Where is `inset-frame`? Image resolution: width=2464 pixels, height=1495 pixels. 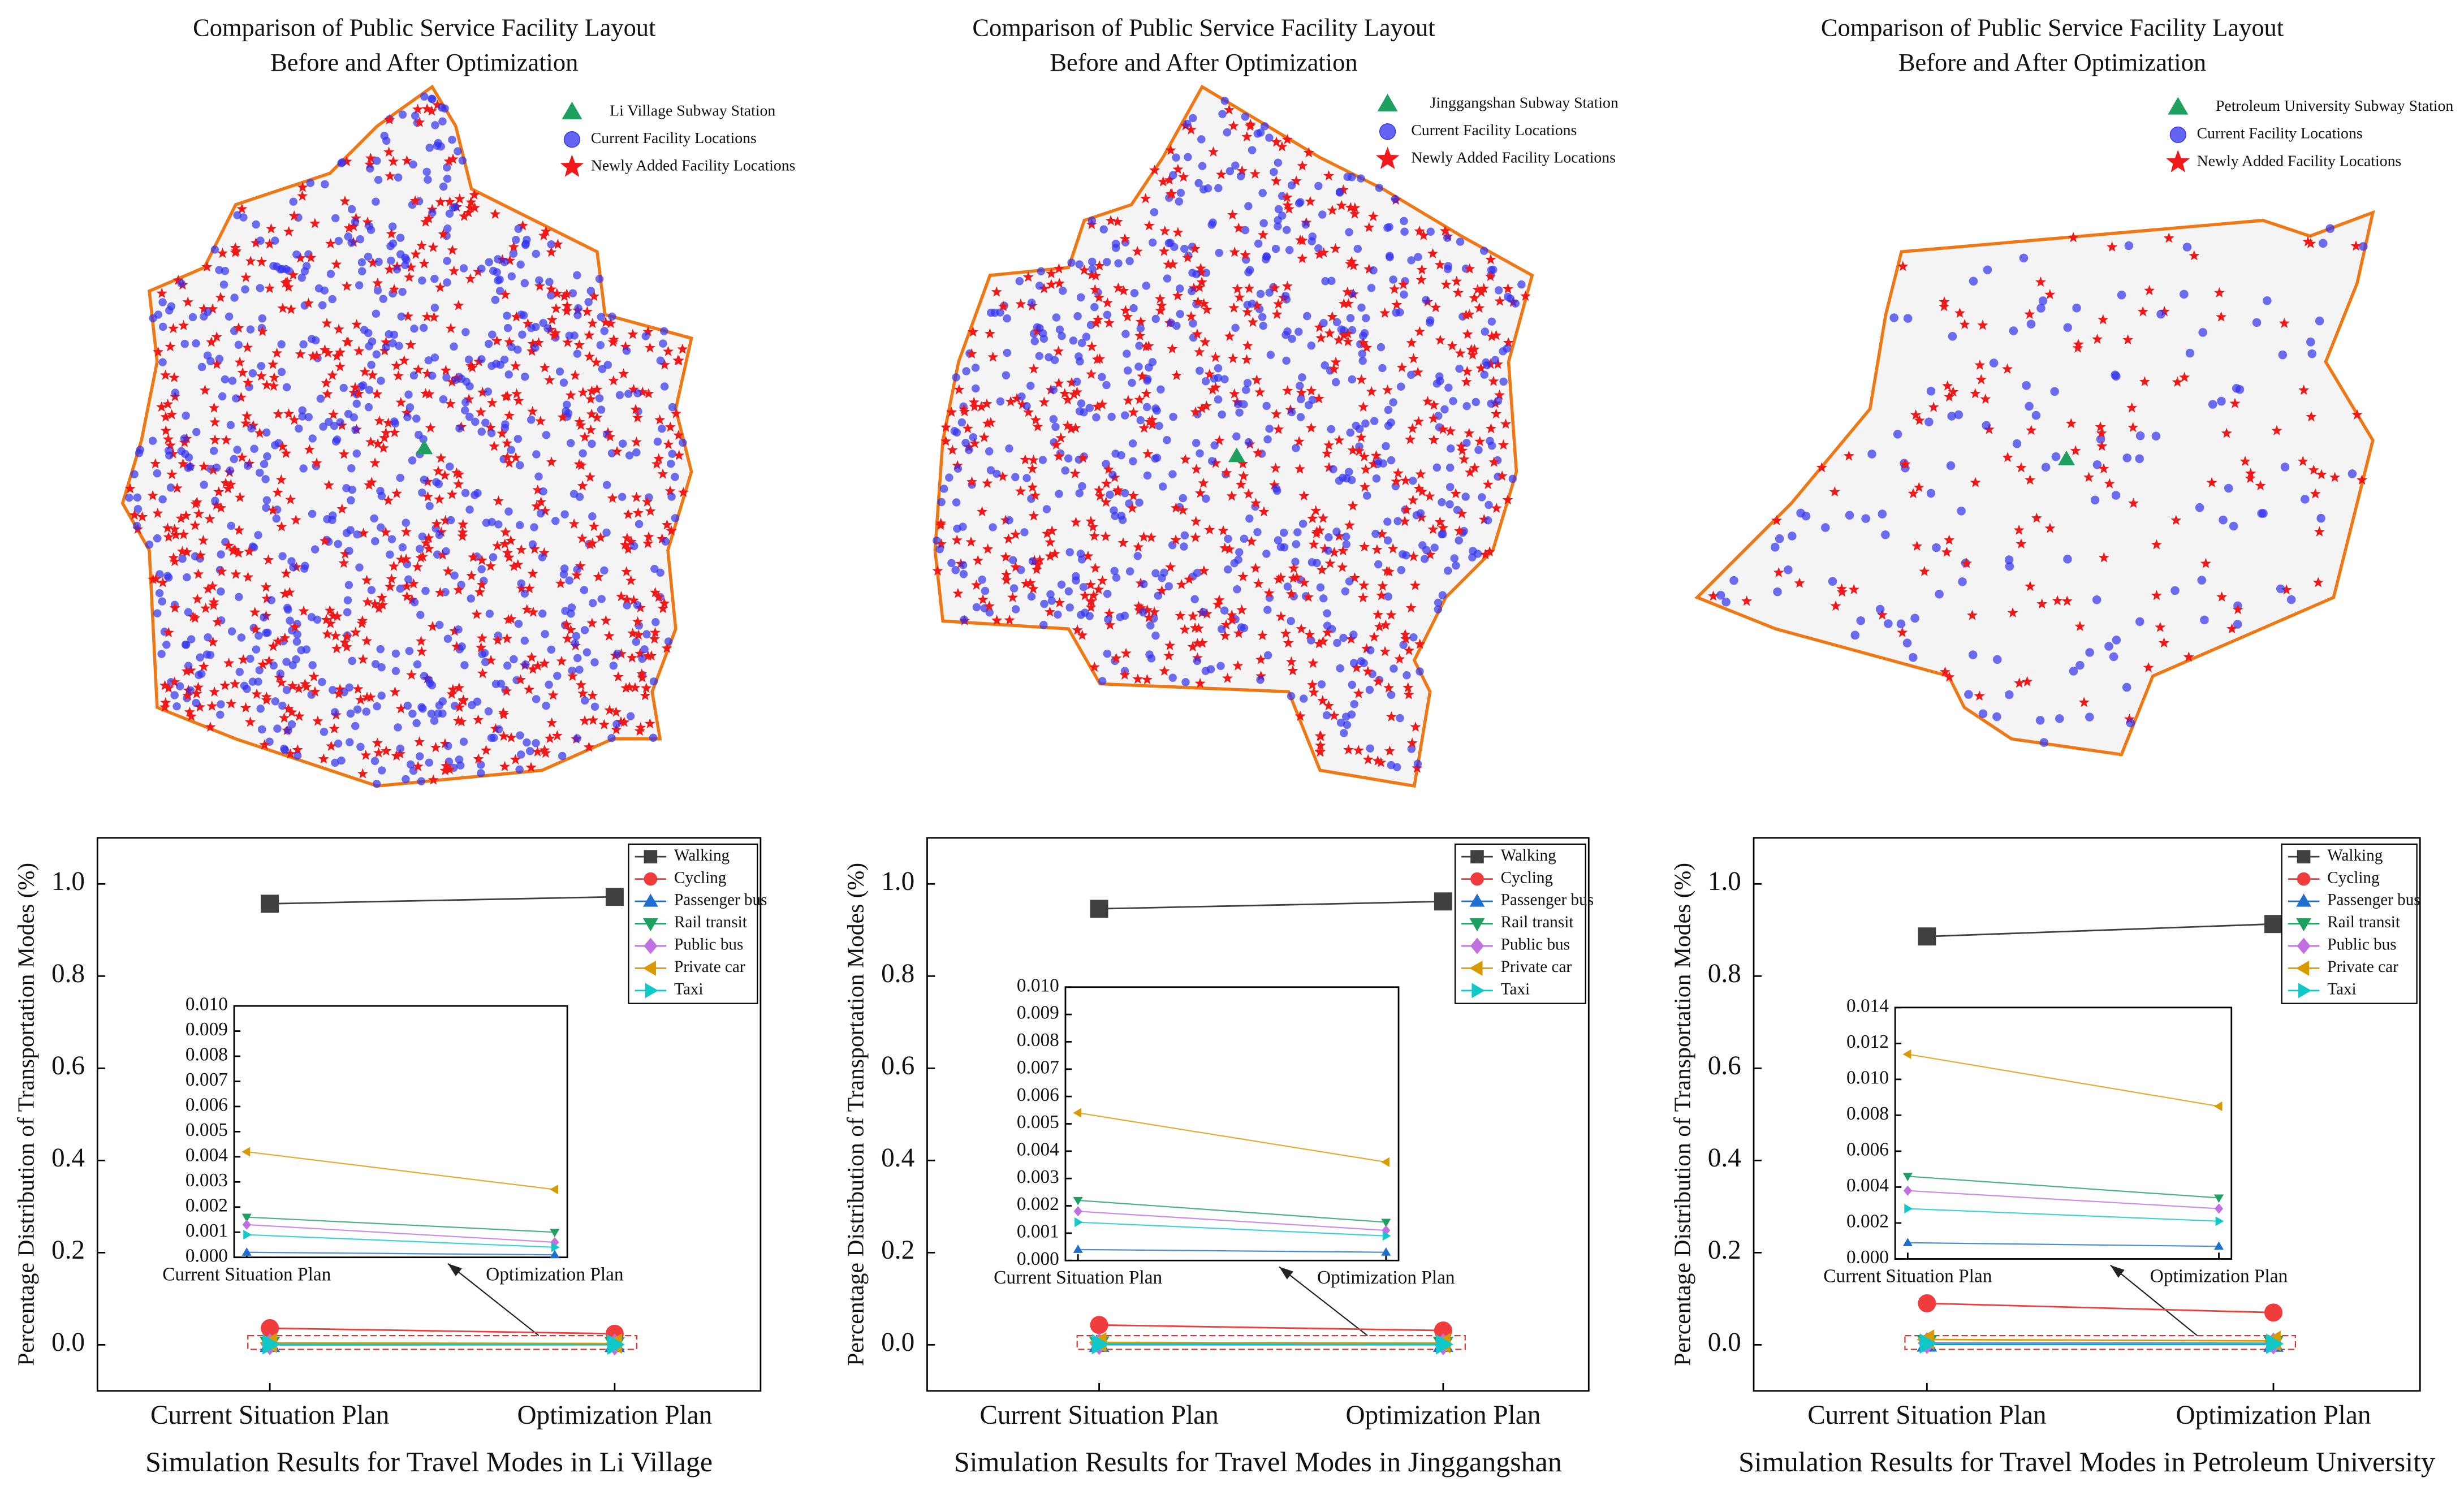
inset-frame is located at coordinates (2064, 1133).